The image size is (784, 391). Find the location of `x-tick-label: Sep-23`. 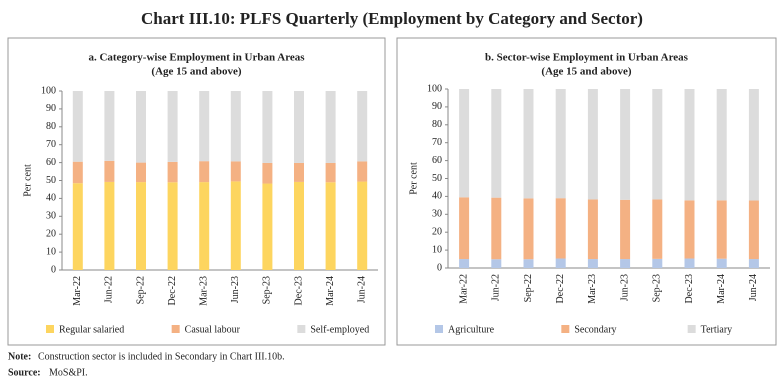

x-tick-label: Sep-23 is located at coordinates (657, 288).